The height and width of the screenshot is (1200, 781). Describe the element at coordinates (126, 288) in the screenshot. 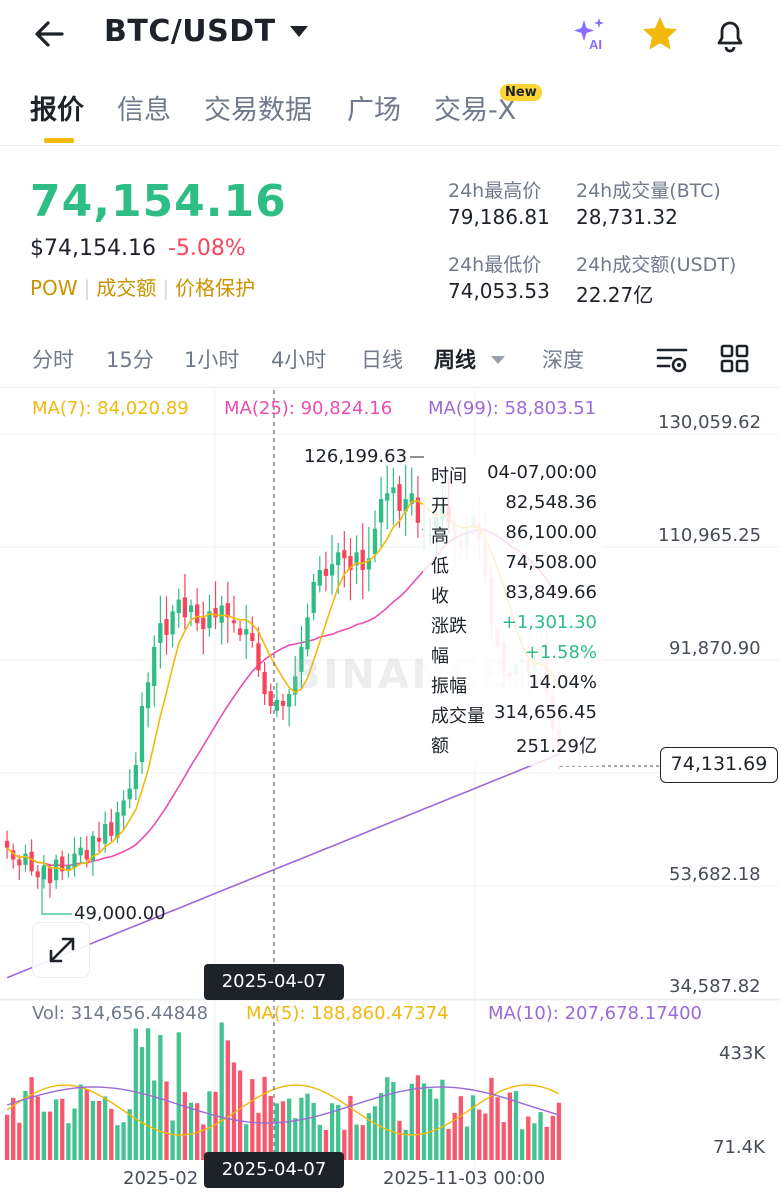

I see `tag-turnover: 成交额` at that location.